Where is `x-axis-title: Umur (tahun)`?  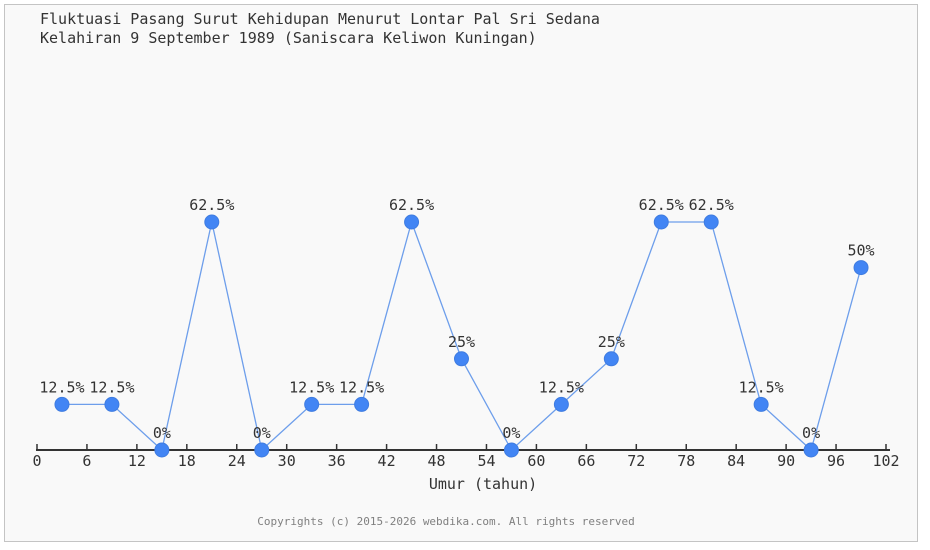 x-axis-title: Umur (tahun) is located at coordinates (483, 484).